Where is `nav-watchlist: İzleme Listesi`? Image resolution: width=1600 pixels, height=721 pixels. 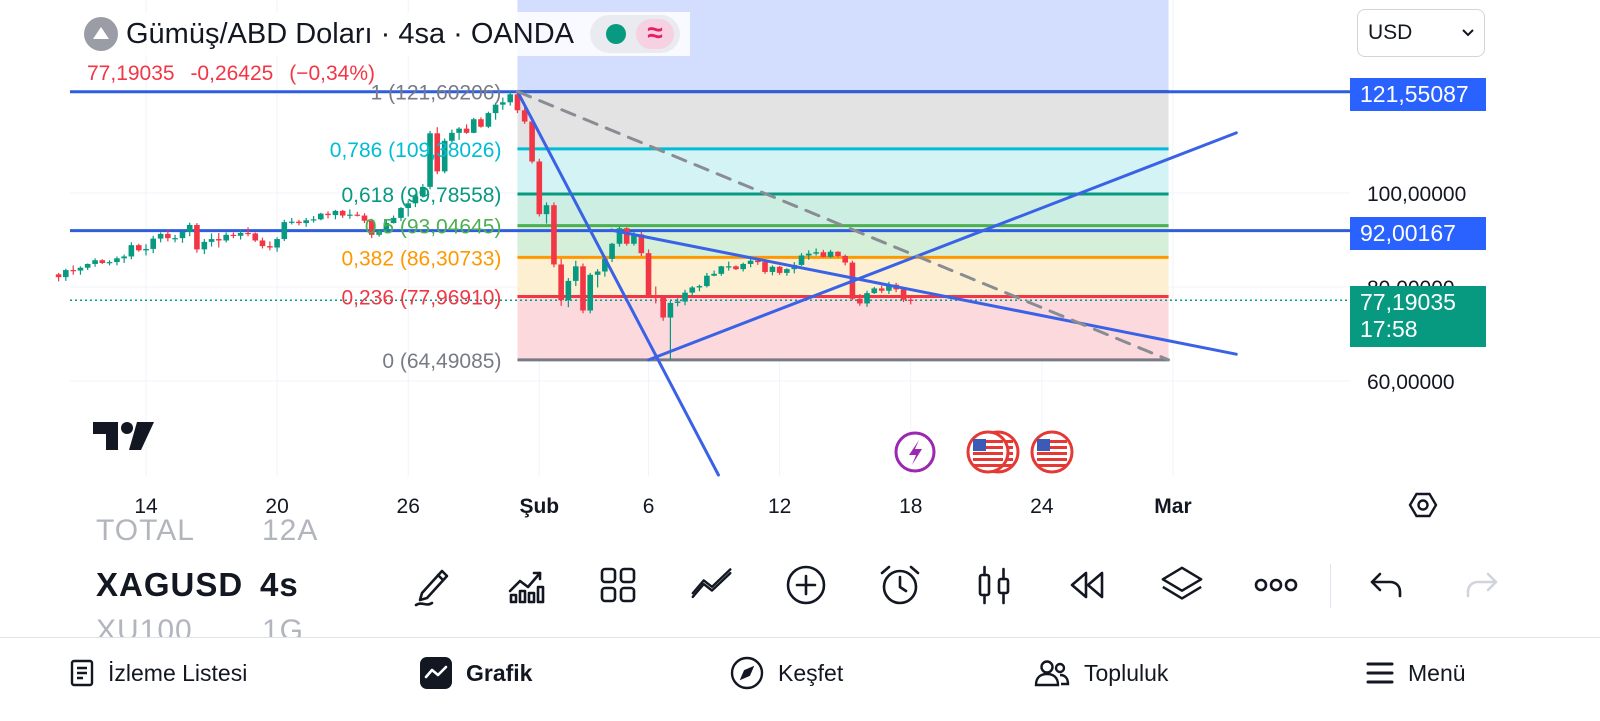
nav-watchlist: İzleme Listesi is located at coordinates (158, 673).